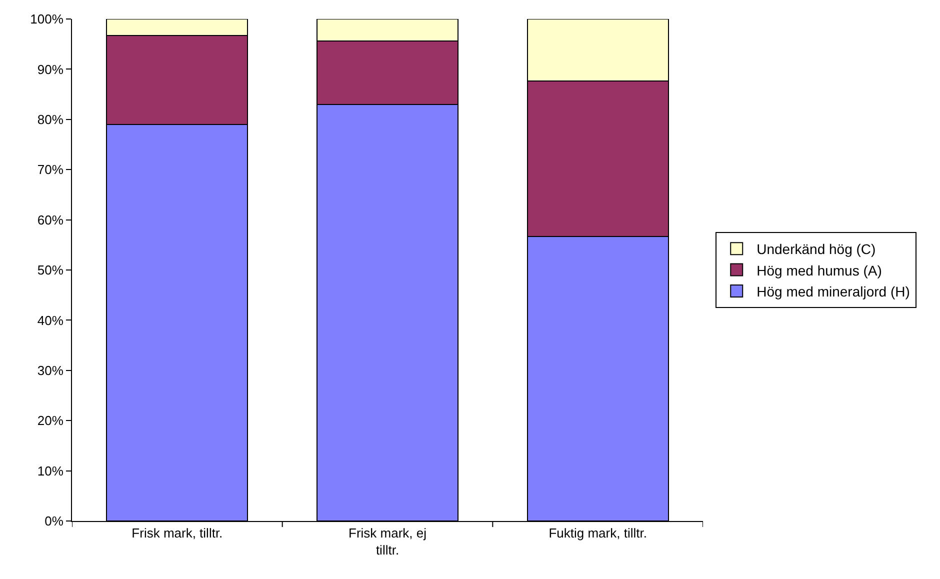 The width and height of the screenshot is (940, 579). Describe the element at coordinates (54, 521) in the screenshot. I see `y-tick-label: 0%` at that location.